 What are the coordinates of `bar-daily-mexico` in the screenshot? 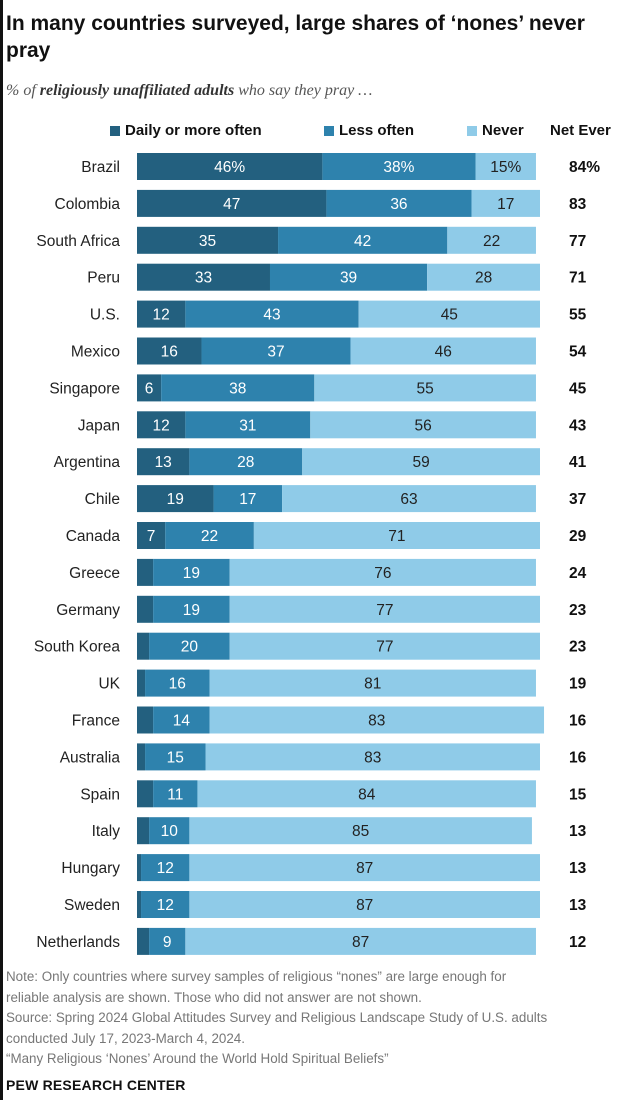 It's located at (169, 351).